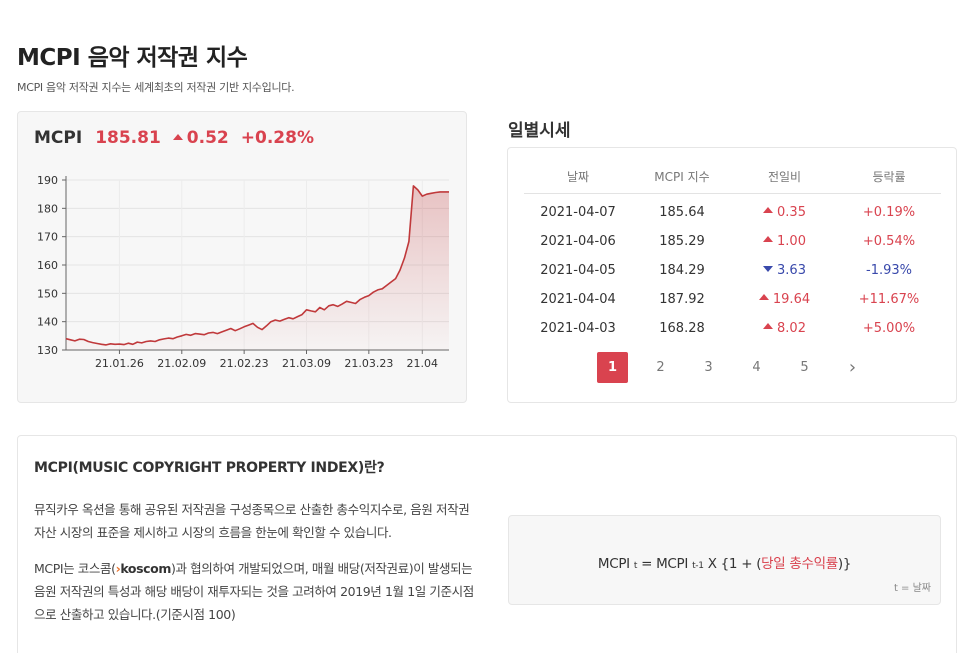  What do you see at coordinates (768, 269) in the screenshot?
I see `down-triangle-icon` at bounding box center [768, 269].